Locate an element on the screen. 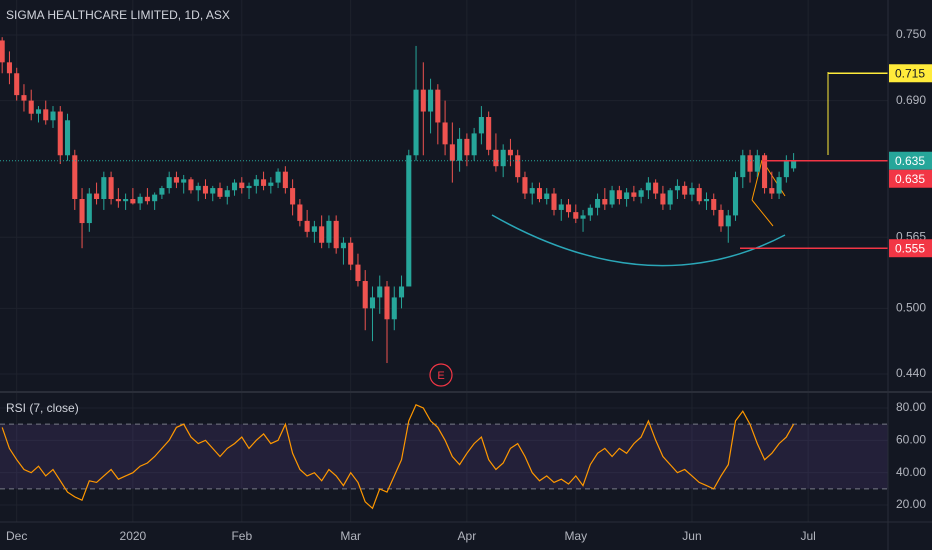  chart-title: SIGMA HEALTHCARE LIMITED, 1D, ASX is located at coordinates (118, 15).